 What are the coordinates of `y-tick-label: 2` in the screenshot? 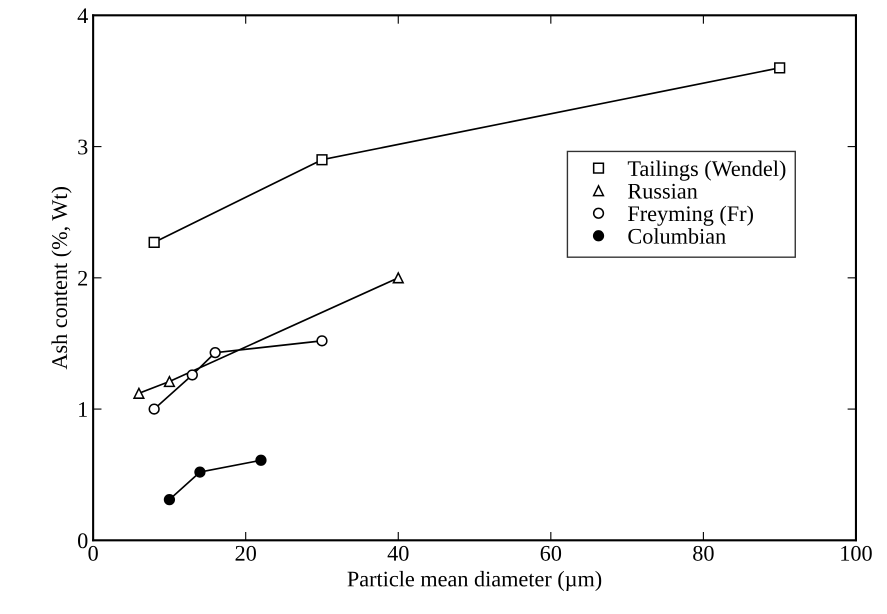 It's located at (83, 278).